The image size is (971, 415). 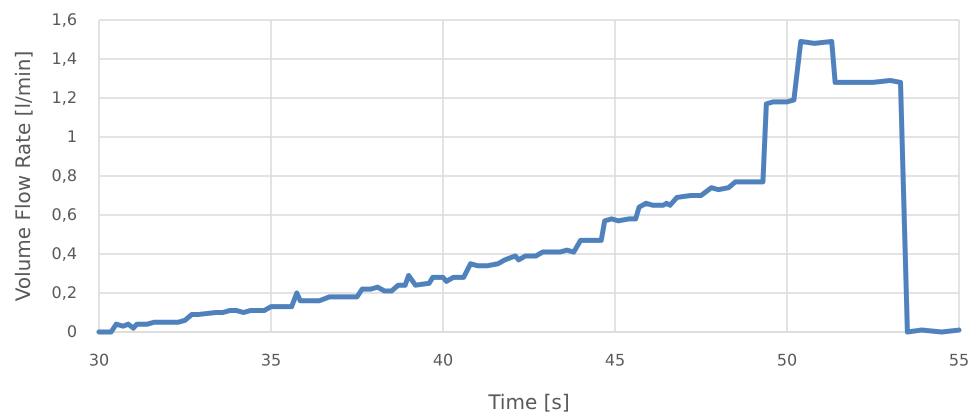 What do you see at coordinates (64, 176) in the screenshot?
I see `y-tick-label: 0,8` at bounding box center [64, 176].